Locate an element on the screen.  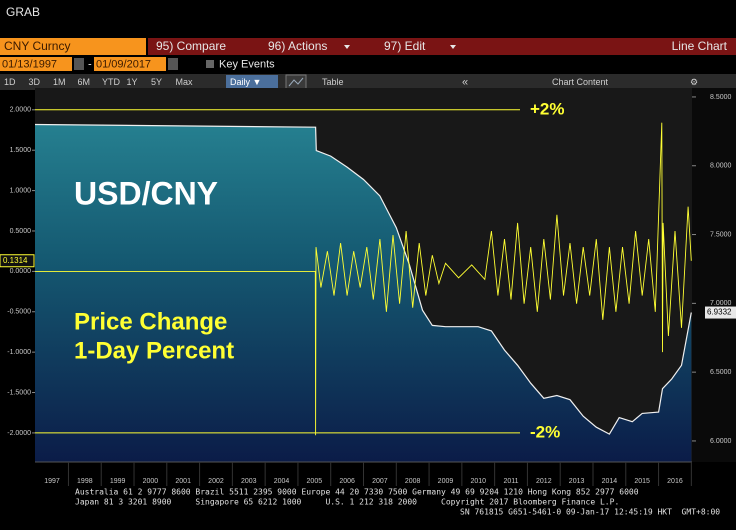
y2-tick-label: 7.0000 is located at coordinates (721, 303).